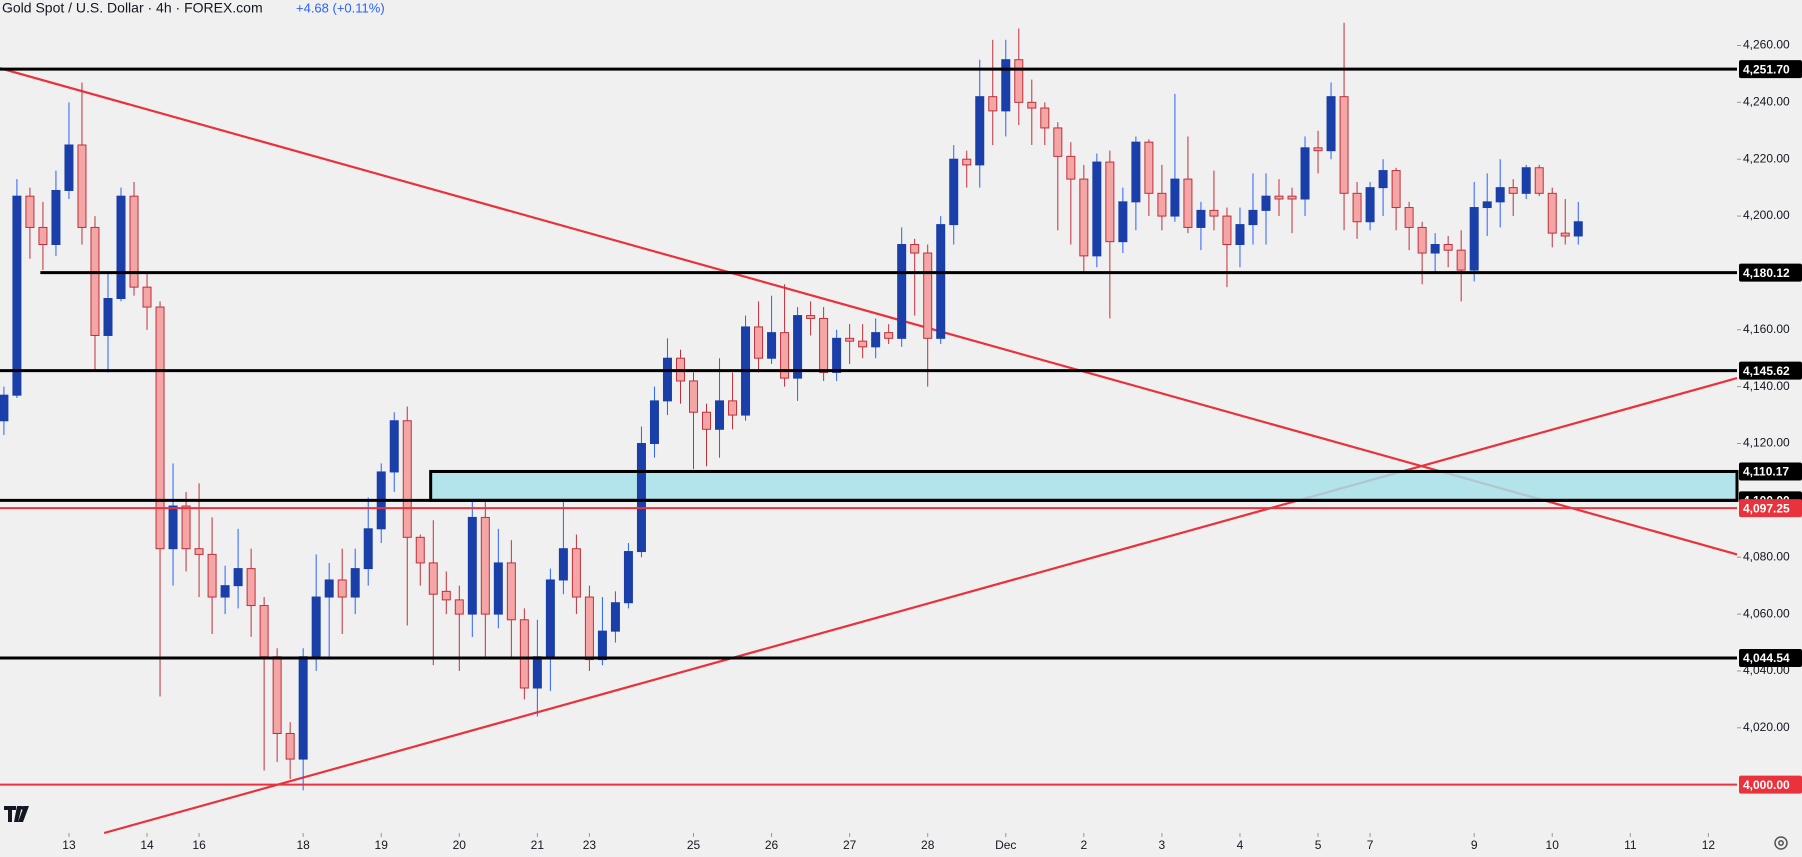  What do you see at coordinates (1766, 273) in the screenshot?
I see `level-label: 4,180.12` at bounding box center [1766, 273].